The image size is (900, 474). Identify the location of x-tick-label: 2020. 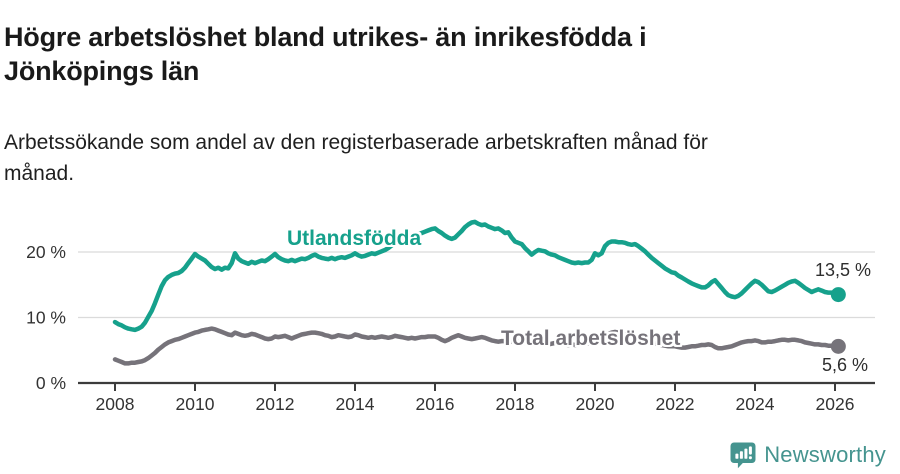
(595, 404).